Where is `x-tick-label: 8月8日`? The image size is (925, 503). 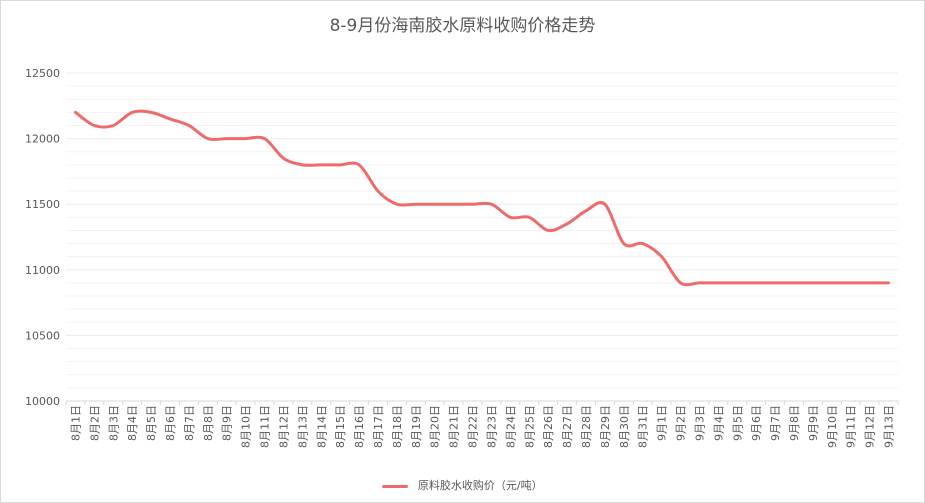 x-tick-label: 8月8日 is located at coordinates (208, 423).